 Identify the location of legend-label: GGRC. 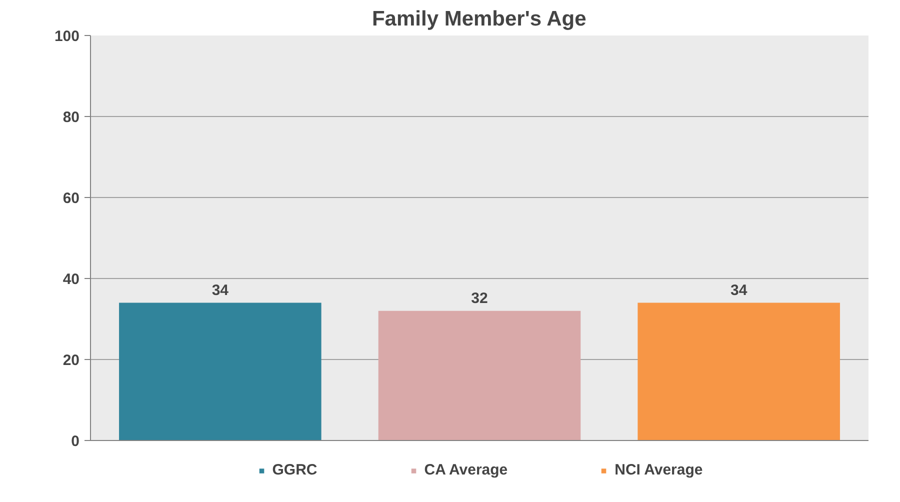
(295, 470).